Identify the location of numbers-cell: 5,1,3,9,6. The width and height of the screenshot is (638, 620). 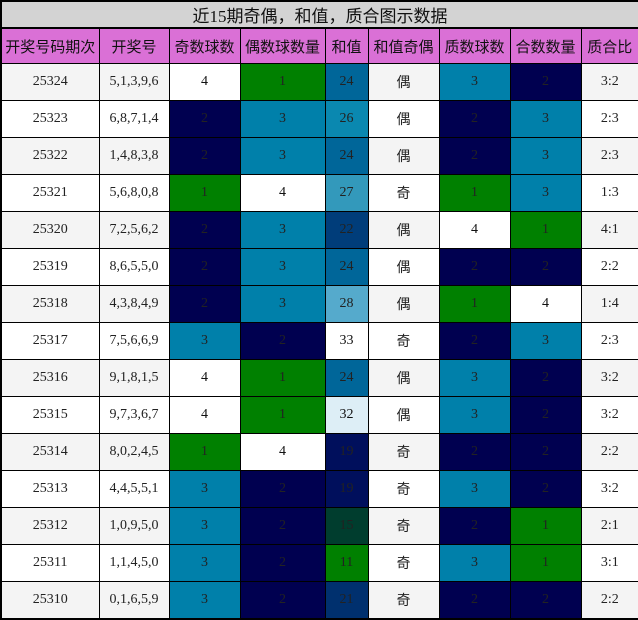
(134, 82).